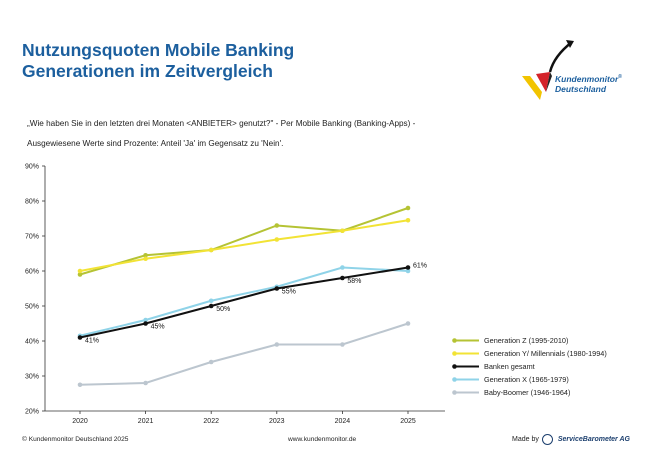  I want to click on y-tick-label: 30%, so click(32, 377).